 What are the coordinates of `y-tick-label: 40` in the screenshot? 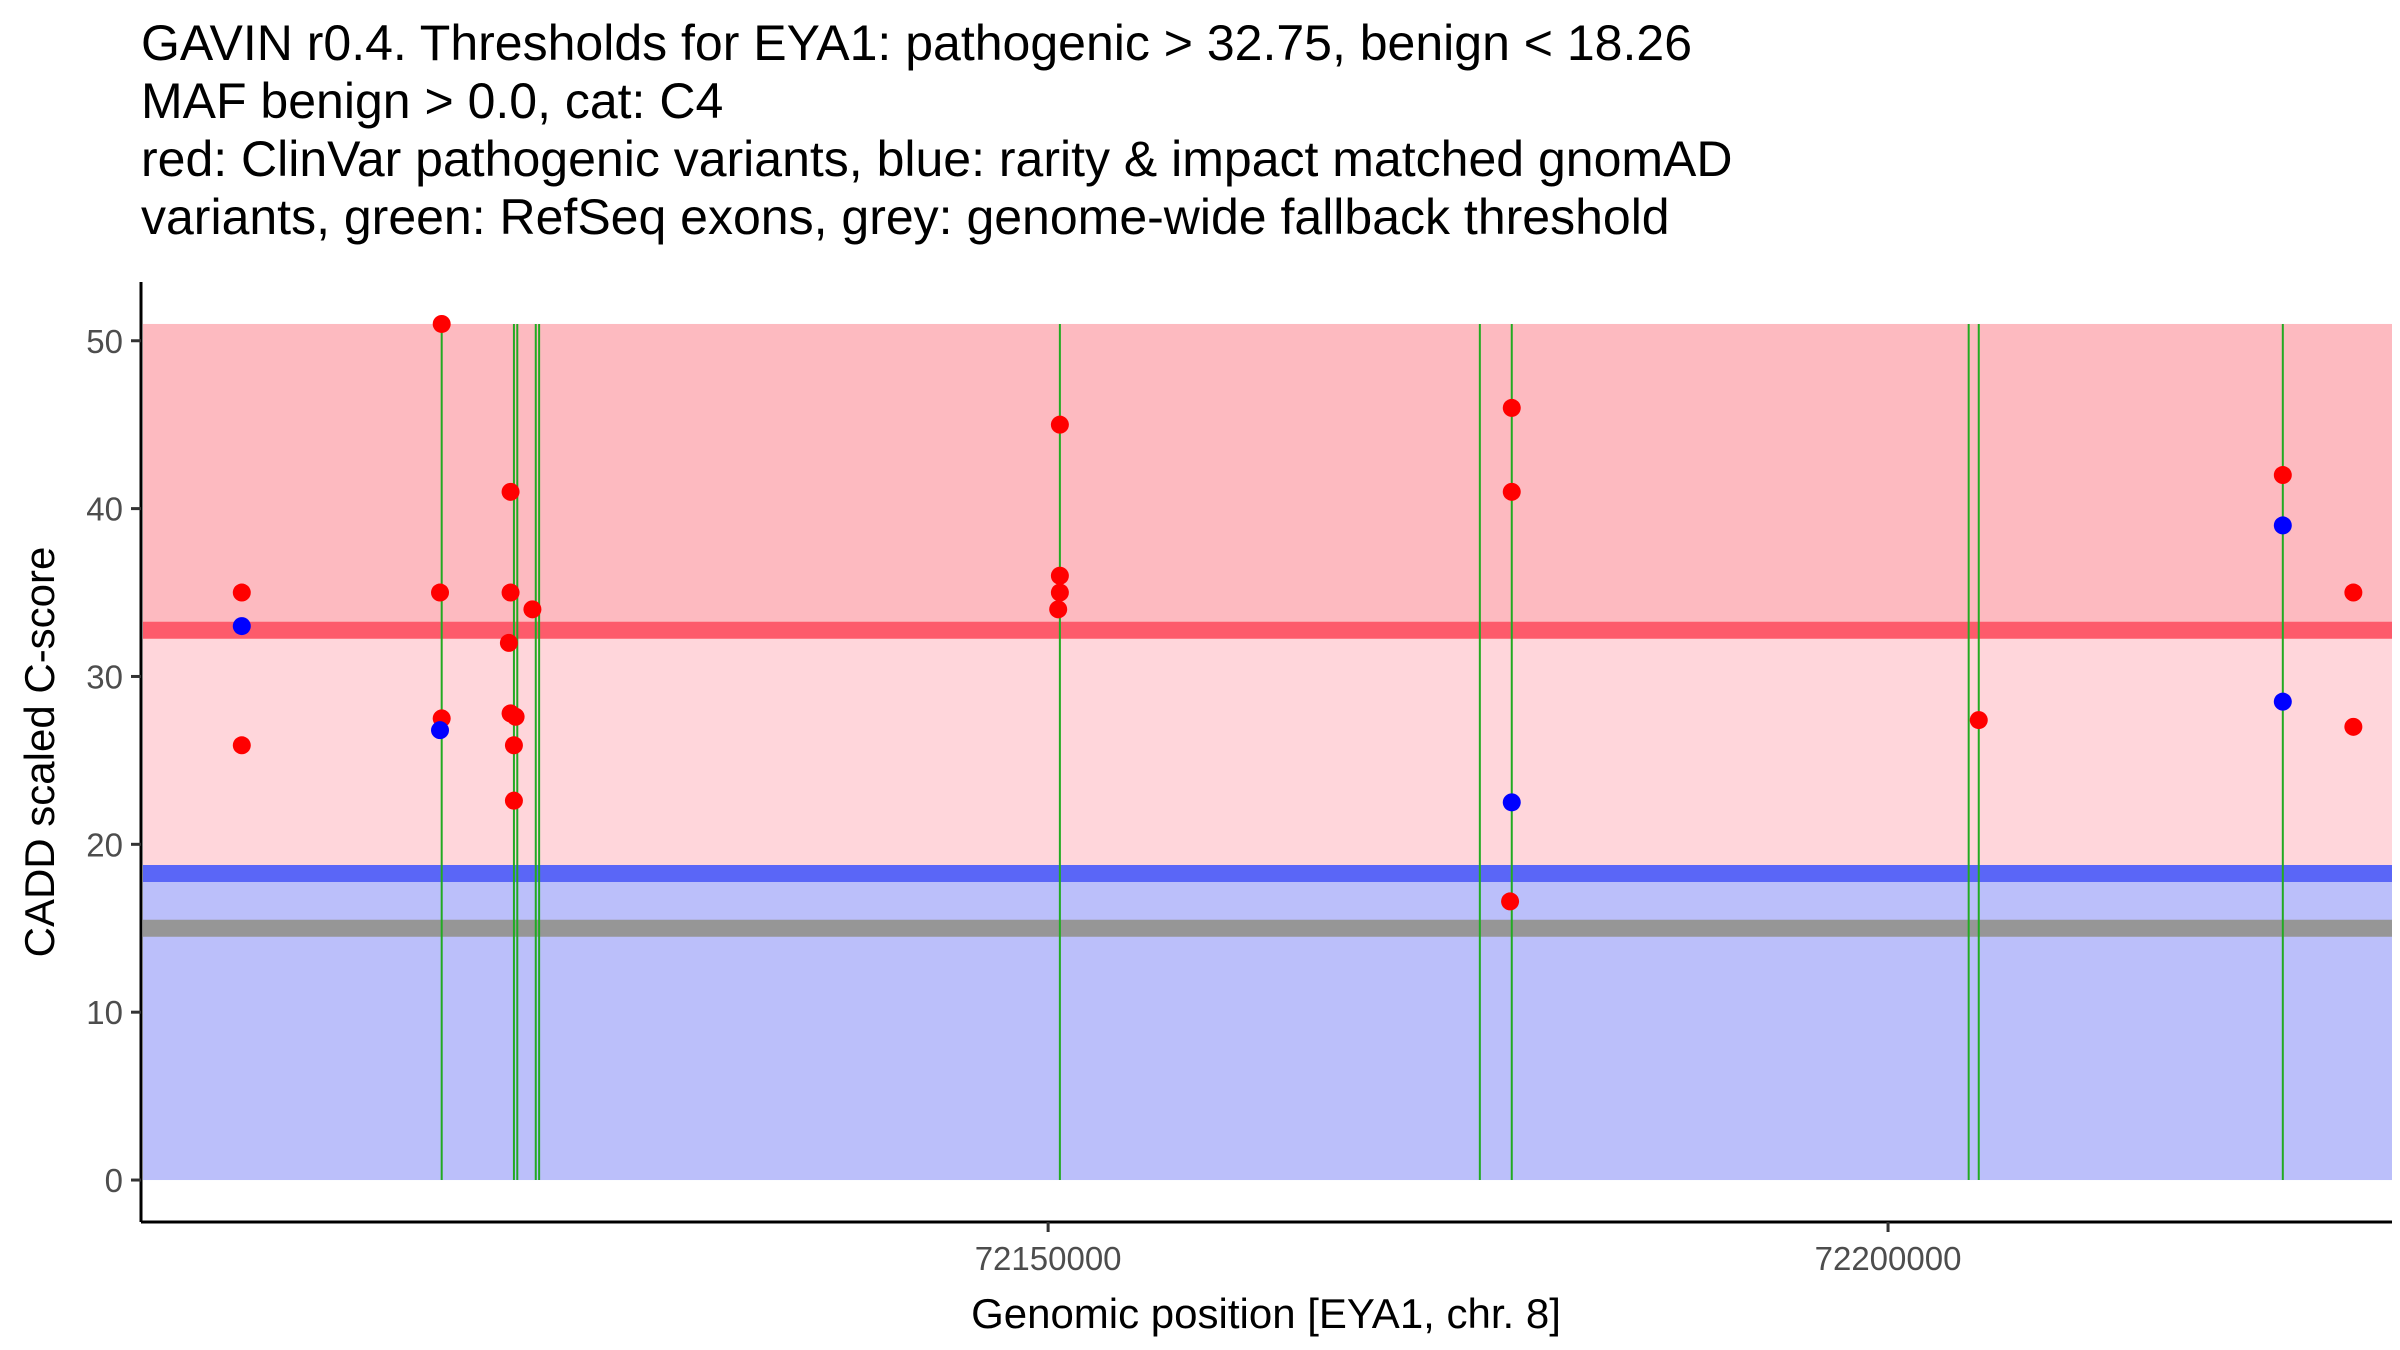 It's located at (104, 509).